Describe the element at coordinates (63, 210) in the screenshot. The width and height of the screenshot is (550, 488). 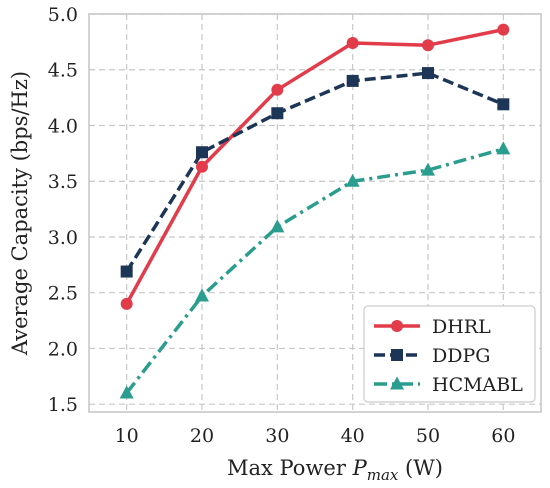
I see `y-tick-labels: 1.5 2.0 2.5 3.0 3.5 4.0 4.5 5.0` at that location.